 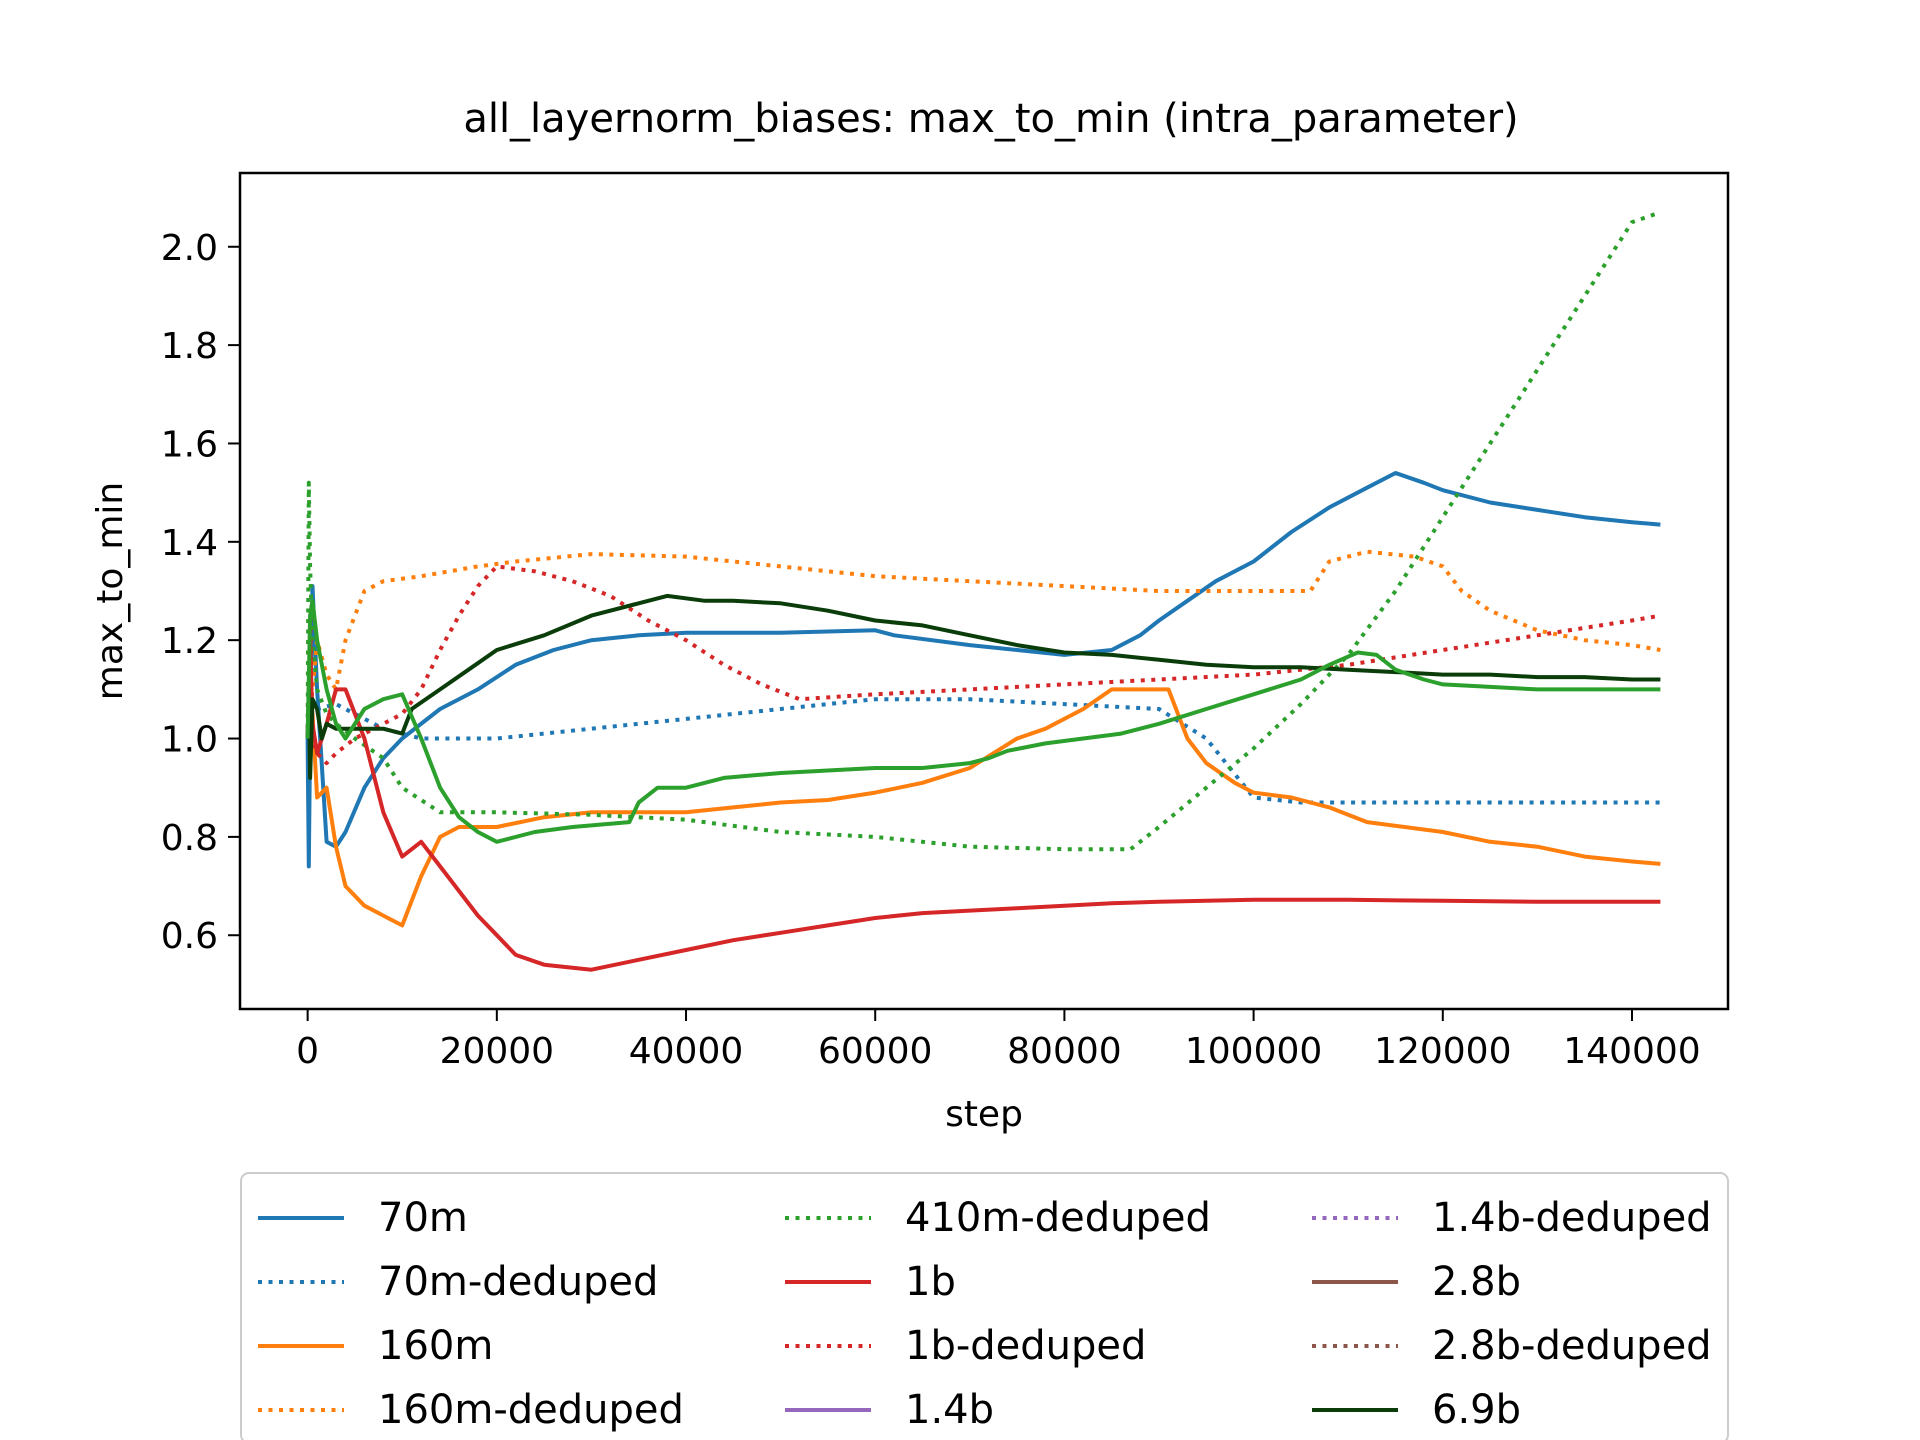 What do you see at coordinates (1631, 1051) in the screenshot?
I see `x-tick-label: 140000` at bounding box center [1631, 1051].